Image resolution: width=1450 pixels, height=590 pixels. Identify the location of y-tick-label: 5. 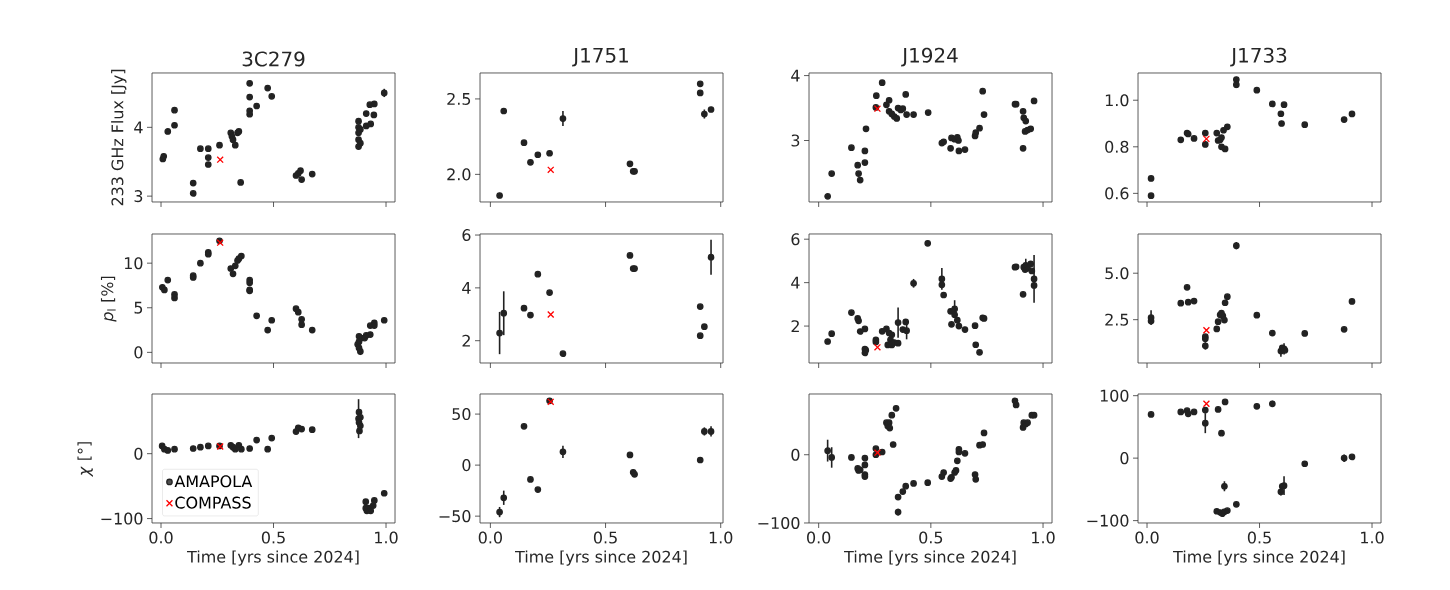
(138, 307).